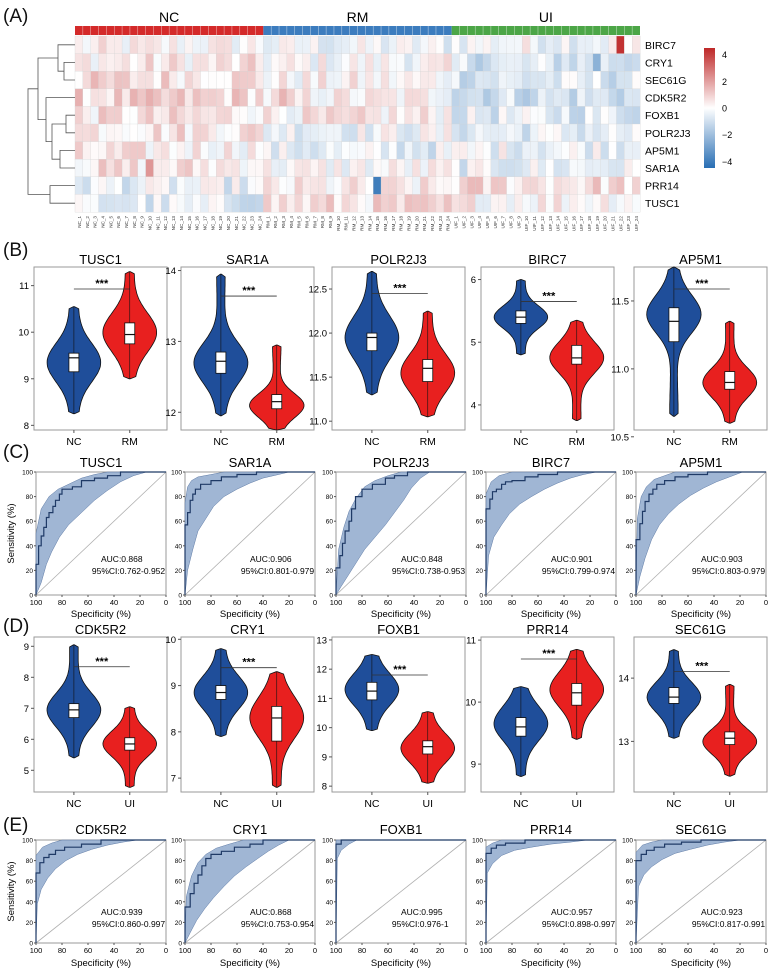  Describe the element at coordinates (271, 559) in the screenshot. I see `roc-auc-label: AUC:0.906` at that location.